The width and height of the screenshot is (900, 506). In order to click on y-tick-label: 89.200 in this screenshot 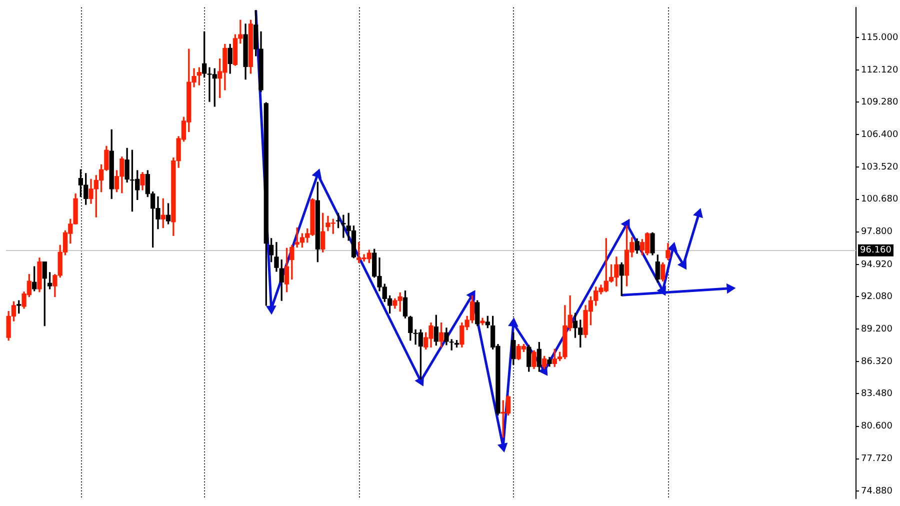, I will do `click(877, 329)`.